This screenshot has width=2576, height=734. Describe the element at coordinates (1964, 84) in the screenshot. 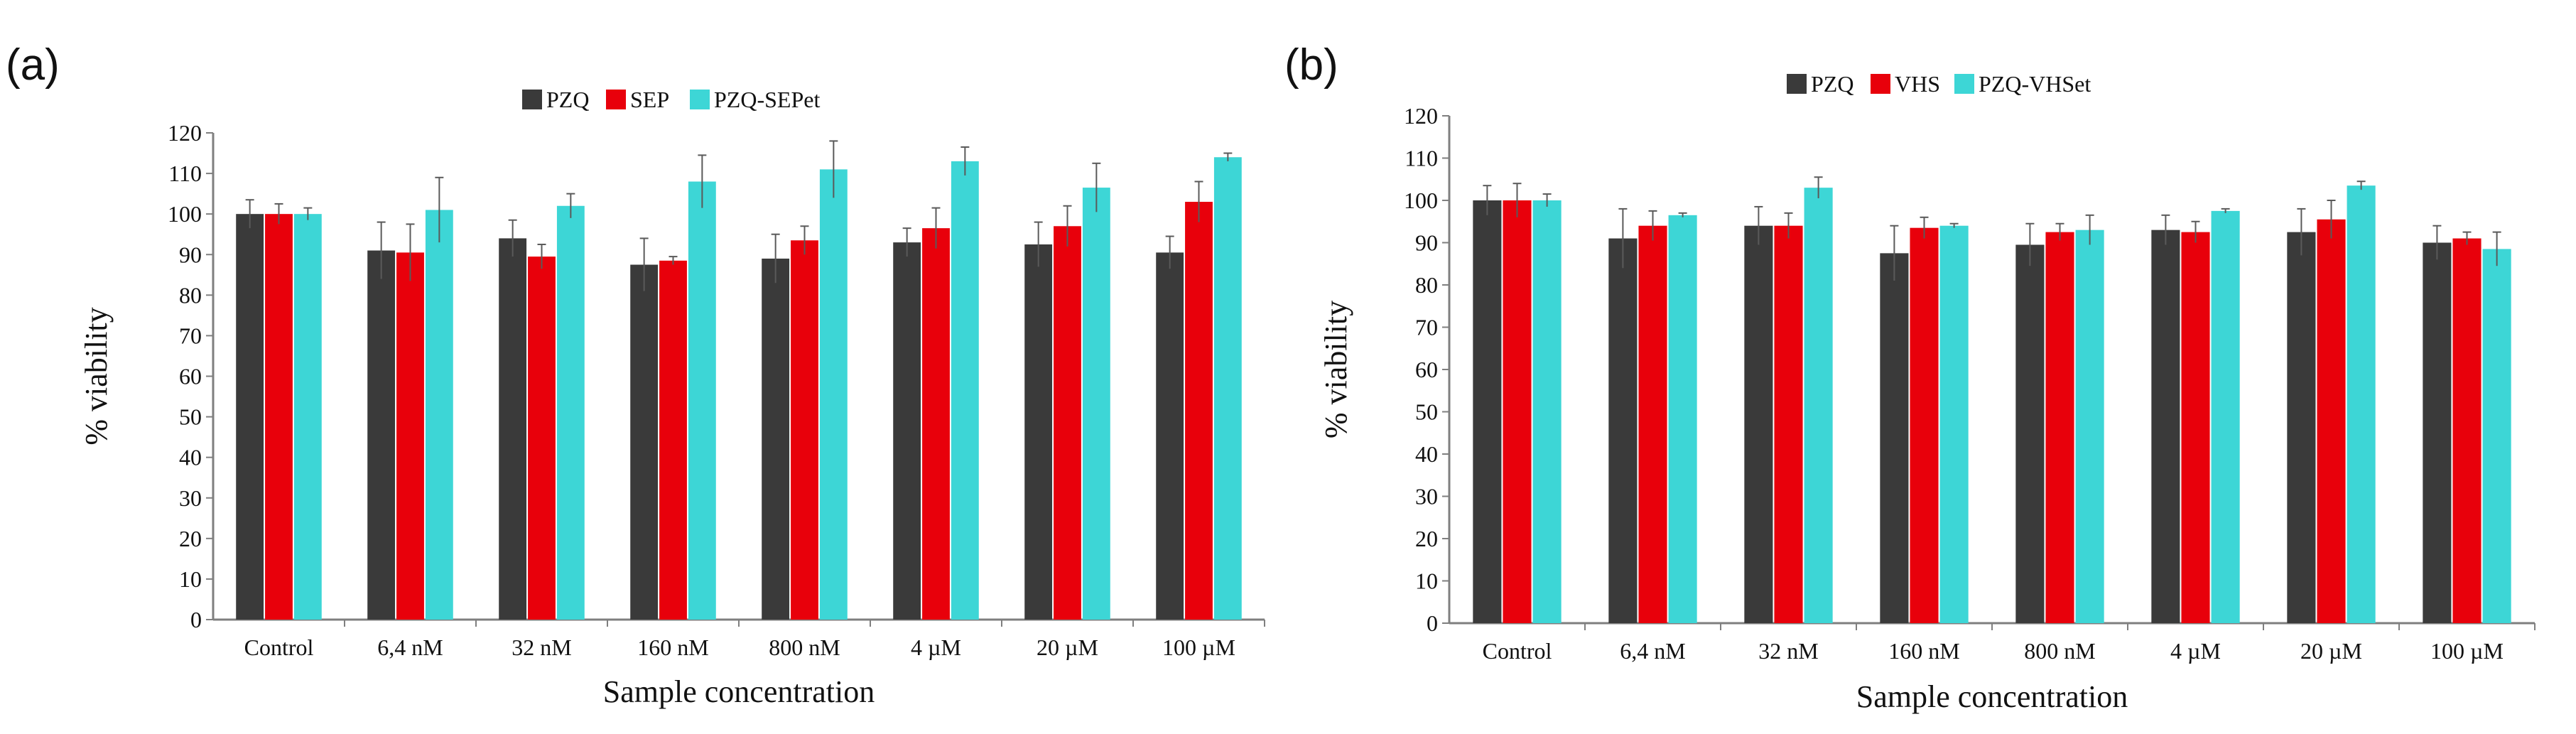

I see `legend-swatch-pzq-vhset` at that location.